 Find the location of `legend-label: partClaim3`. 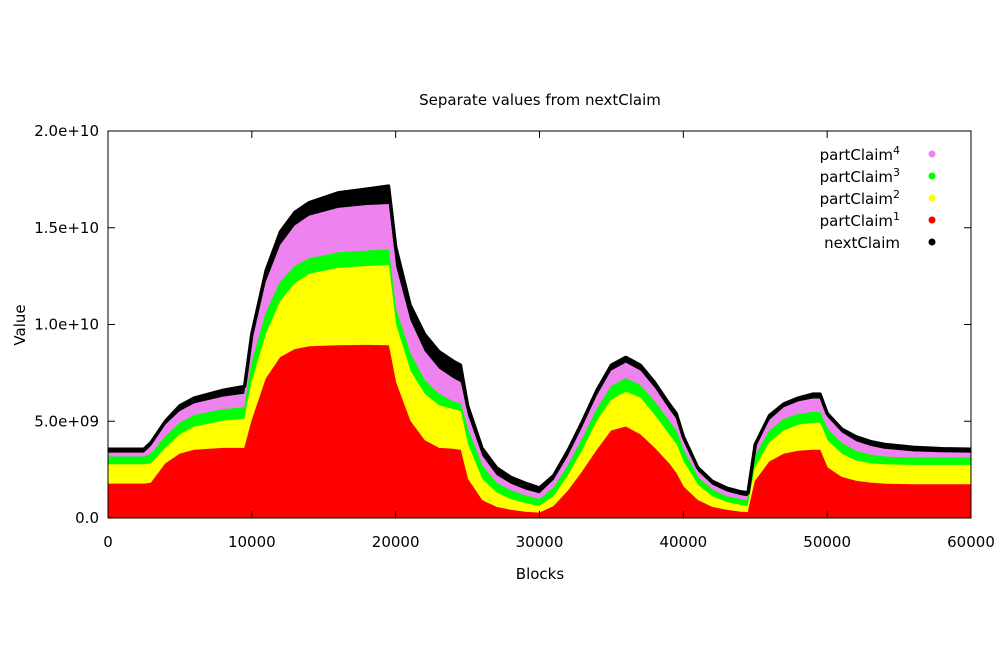

legend-label: partClaim3 is located at coordinates (860, 176).